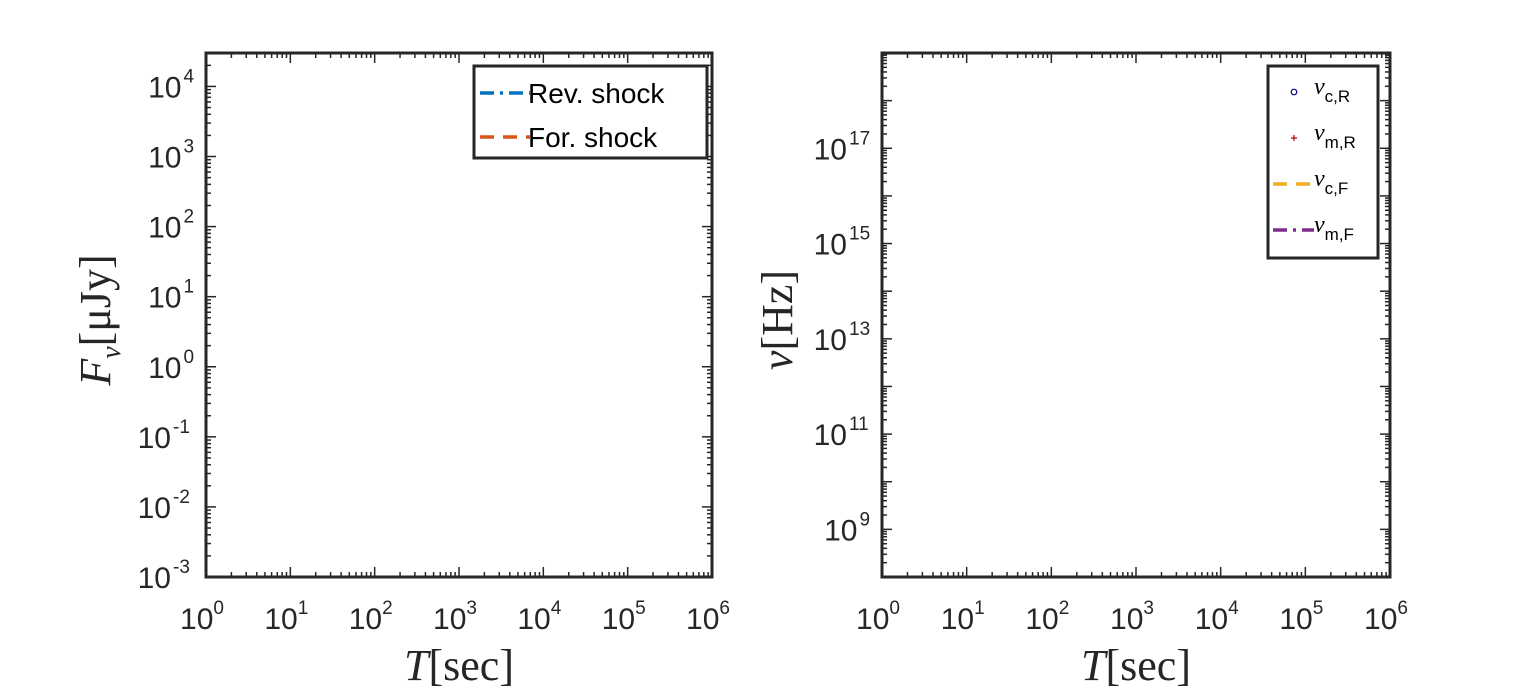  Describe the element at coordinates (181, 497) in the screenshot. I see `left-y-tick-label-exp: -2` at that location.